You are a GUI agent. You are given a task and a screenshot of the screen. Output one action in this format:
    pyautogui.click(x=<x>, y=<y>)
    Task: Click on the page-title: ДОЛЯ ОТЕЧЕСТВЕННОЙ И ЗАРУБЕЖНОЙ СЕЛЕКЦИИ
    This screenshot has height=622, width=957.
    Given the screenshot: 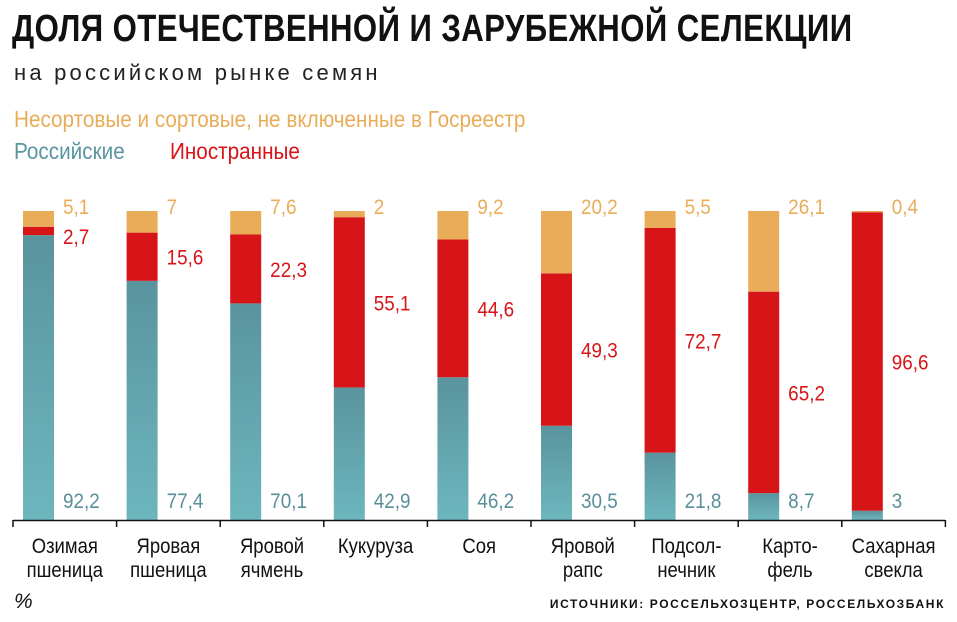 What is the action you would take?
    pyautogui.click(x=432, y=29)
    